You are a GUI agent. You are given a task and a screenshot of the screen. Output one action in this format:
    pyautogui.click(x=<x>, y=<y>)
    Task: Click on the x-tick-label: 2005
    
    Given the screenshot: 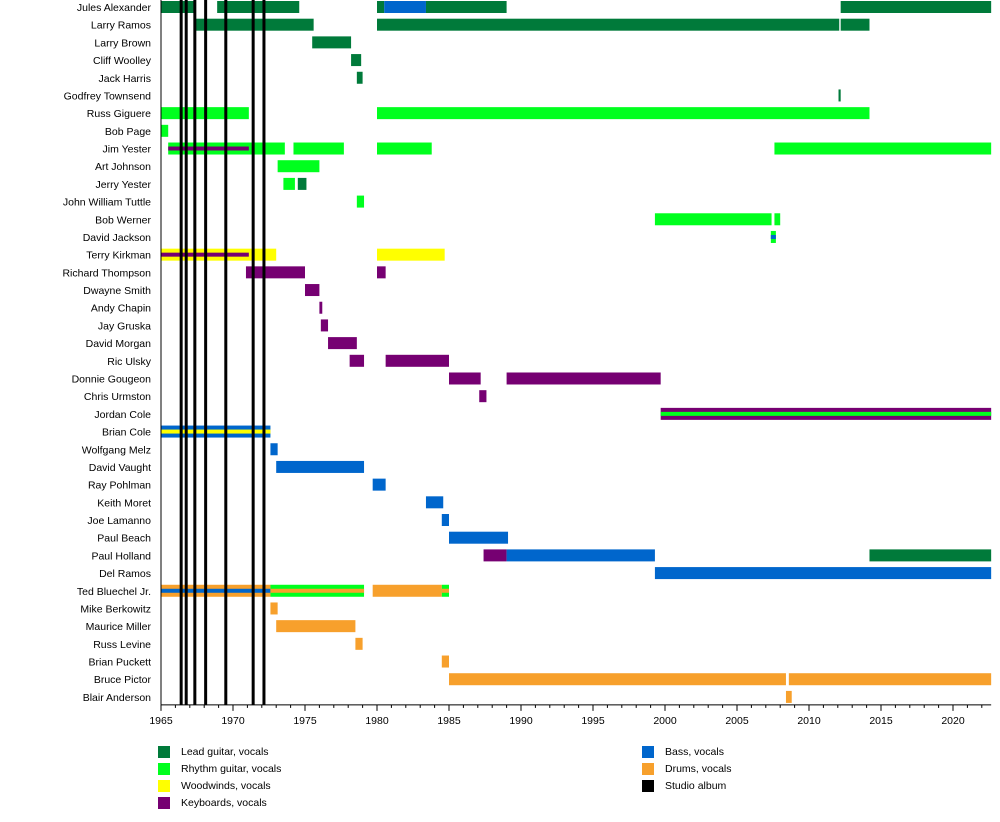 What is the action you would take?
    pyautogui.click(x=737, y=721)
    